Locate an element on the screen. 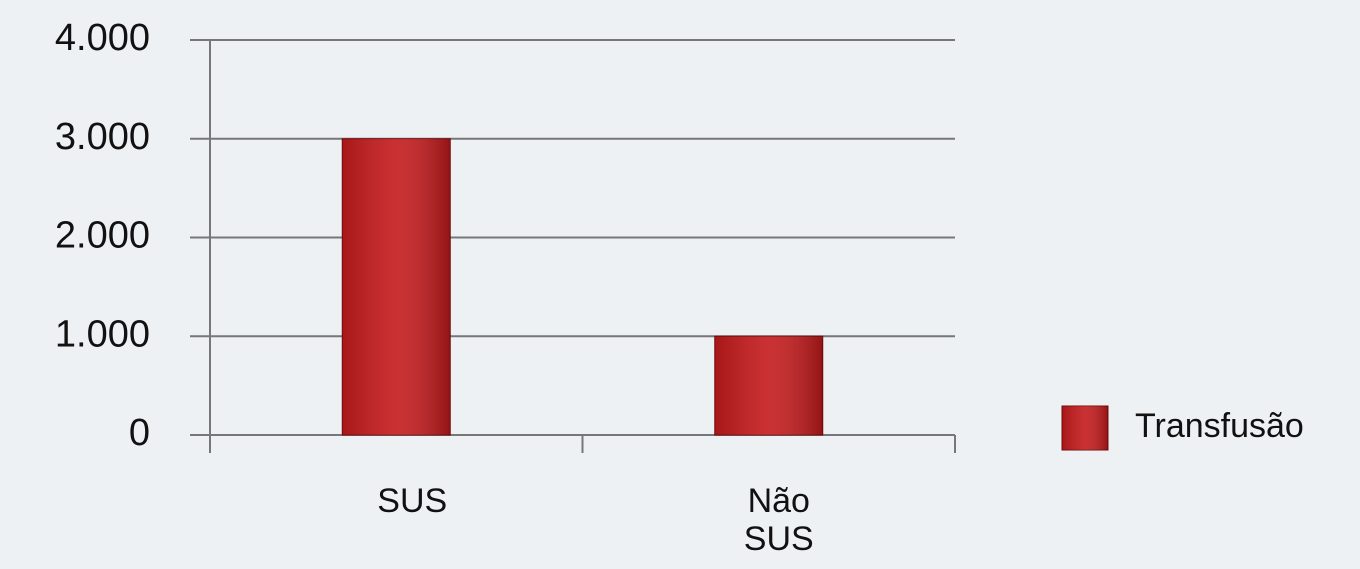  legend-swatch-shade is located at coordinates (1085, 428).